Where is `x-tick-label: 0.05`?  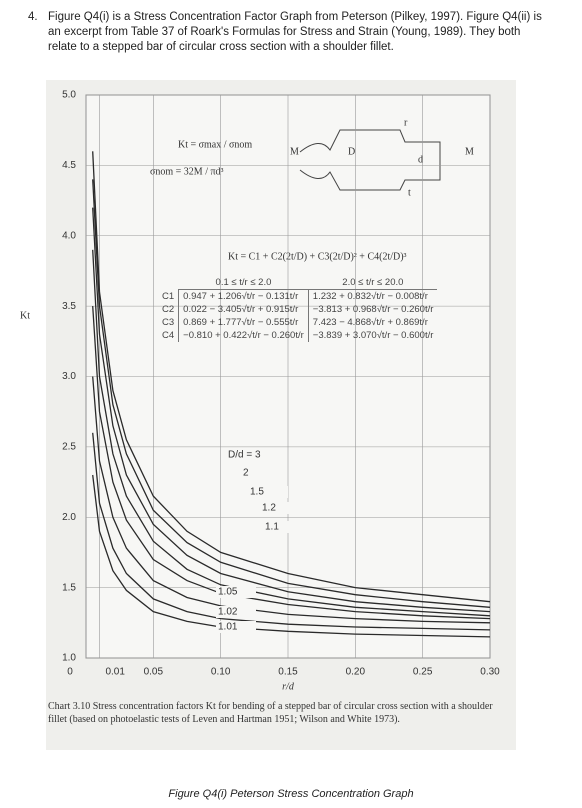 x-tick-label: 0.05 is located at coordinates (154, 672).